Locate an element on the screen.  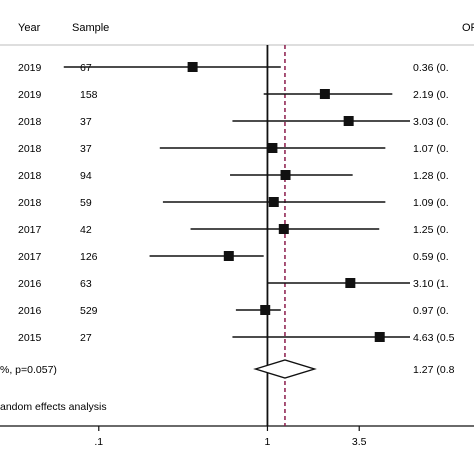
row-sample: 94 is located at coordinates (86, 176).